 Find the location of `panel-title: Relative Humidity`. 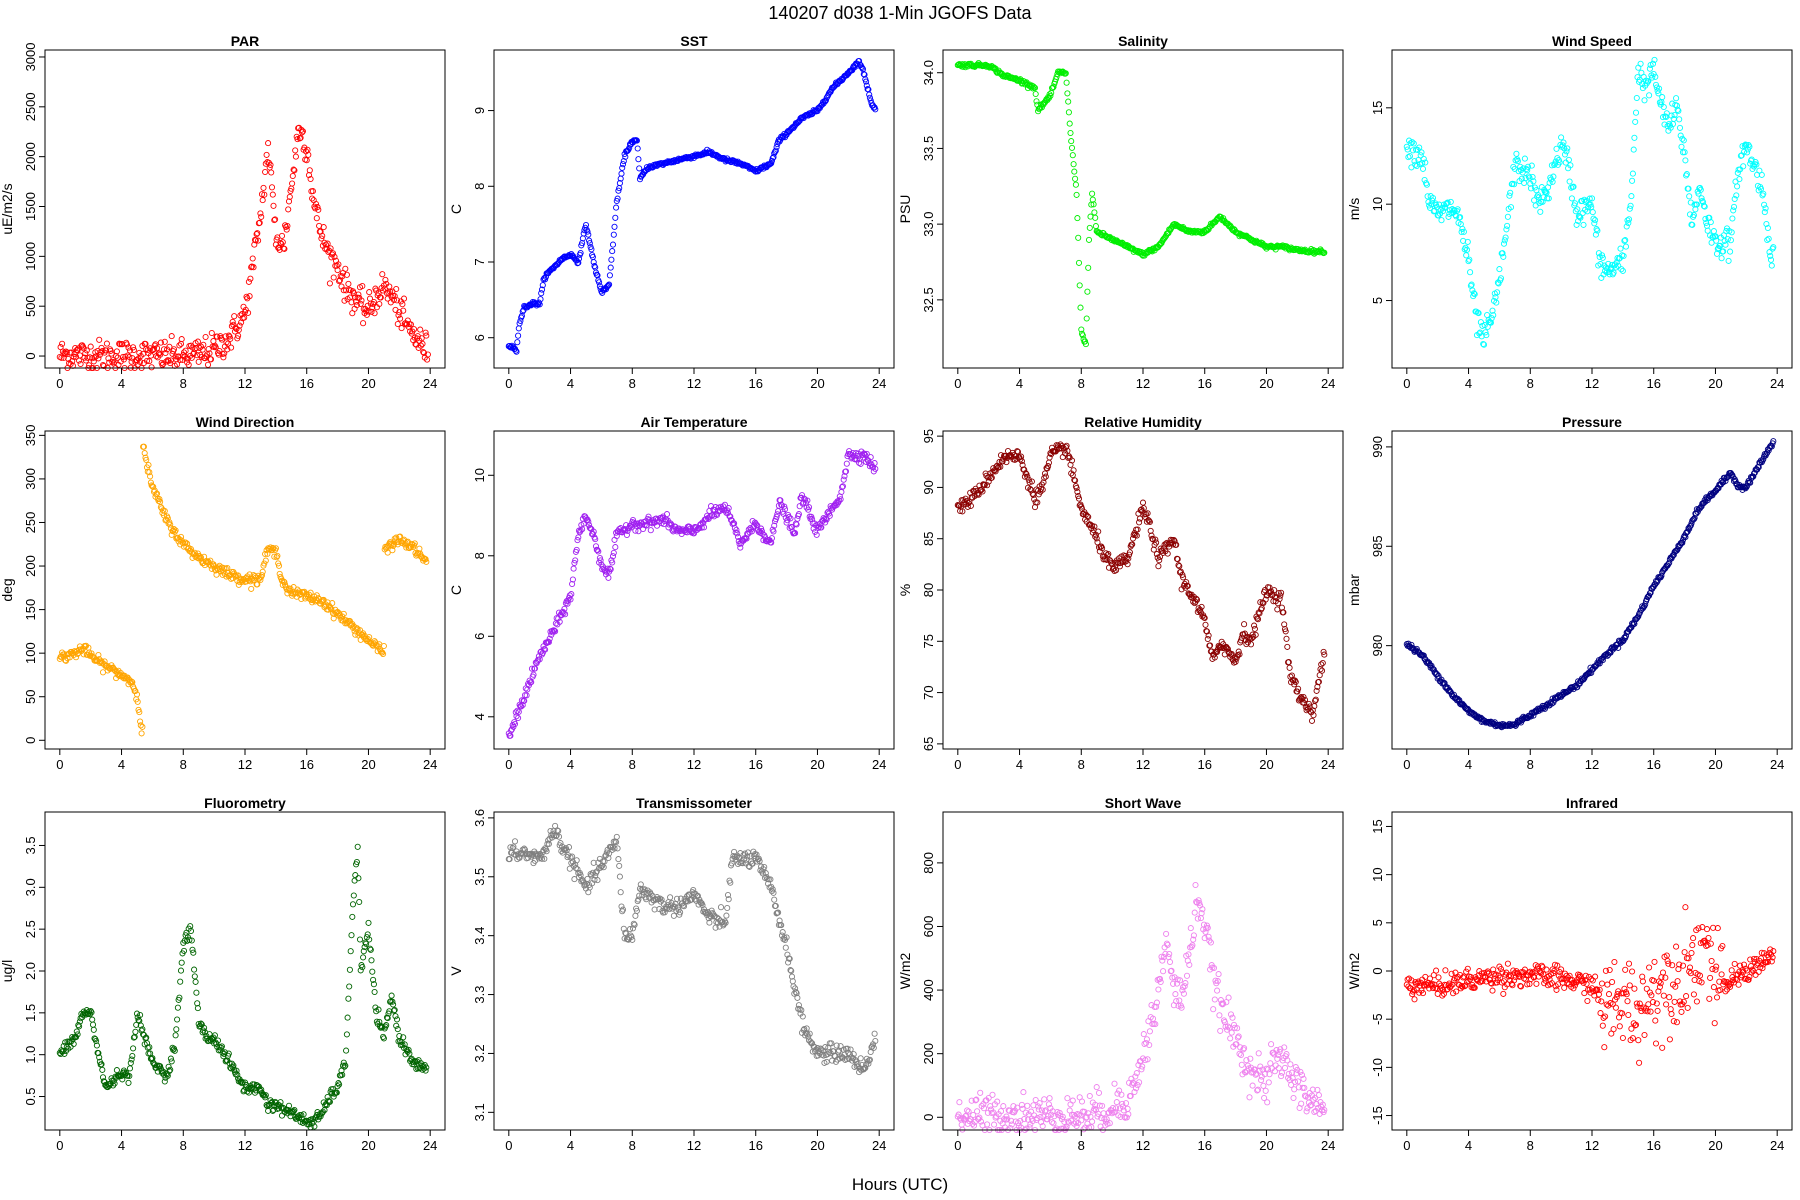

panel-title: Relative Humidity is located at coordinates (1143, 422).